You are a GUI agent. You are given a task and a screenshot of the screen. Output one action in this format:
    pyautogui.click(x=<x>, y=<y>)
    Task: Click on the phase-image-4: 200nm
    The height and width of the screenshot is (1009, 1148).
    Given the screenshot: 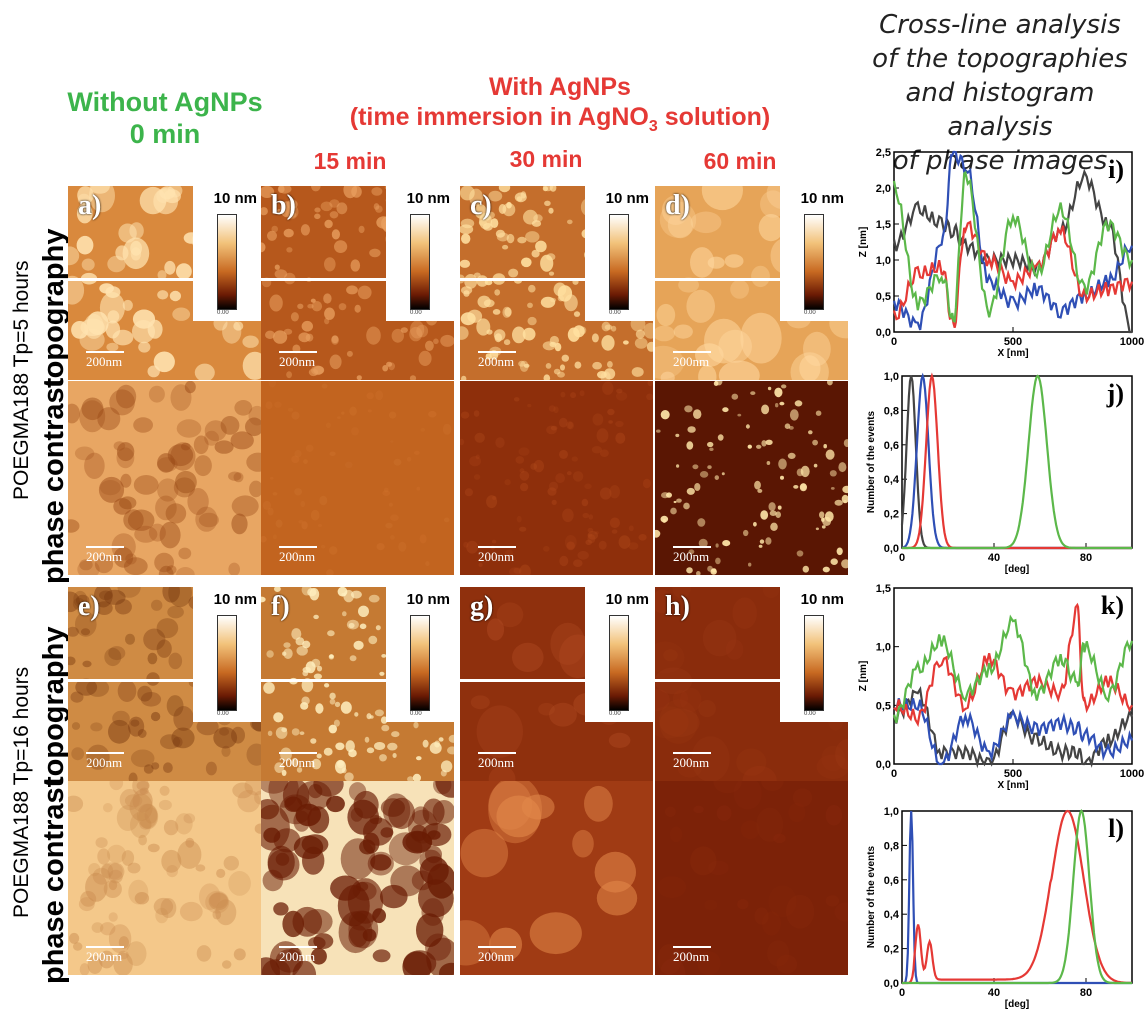 What is the action you would take?
    pyautogui.click(x=164, y=478)
    